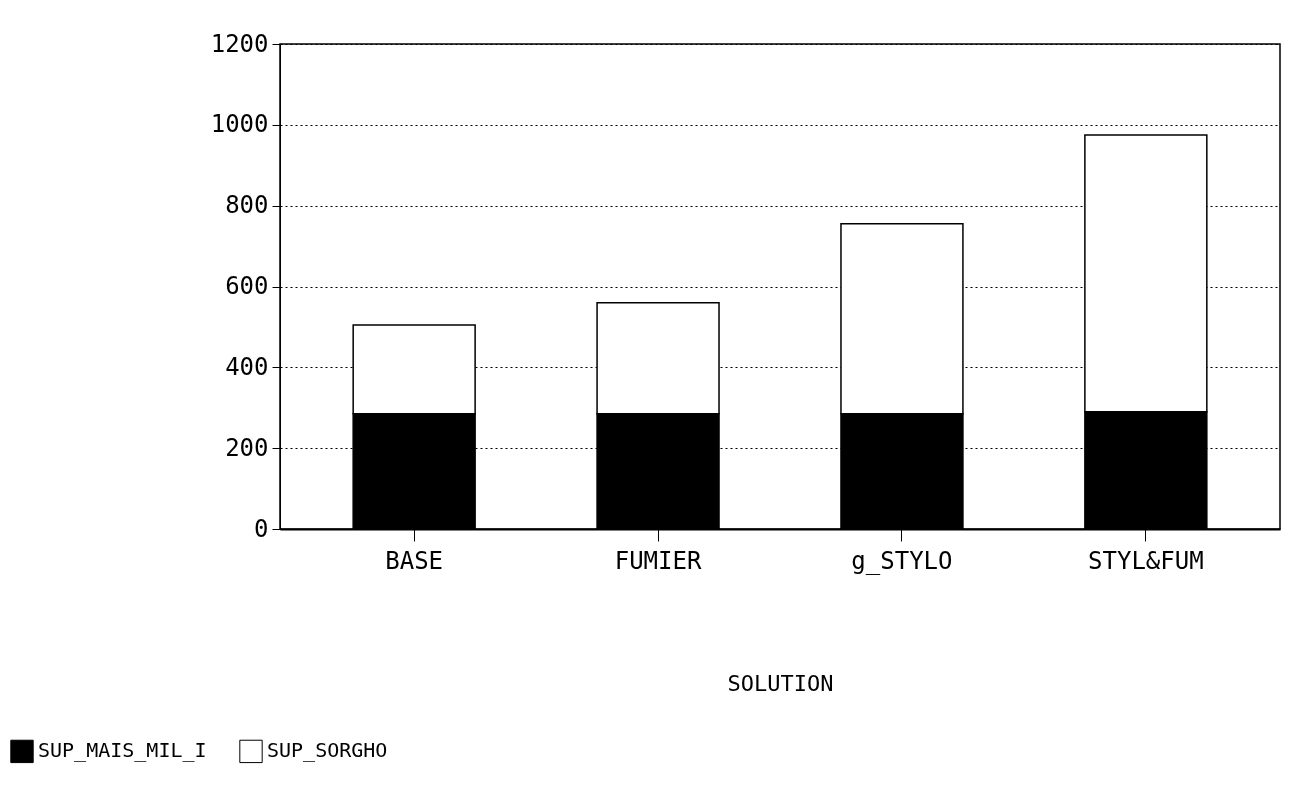 The image size is (1301, 789). I want to click on x-tick-label: g_STYLO, so click(902, 560).